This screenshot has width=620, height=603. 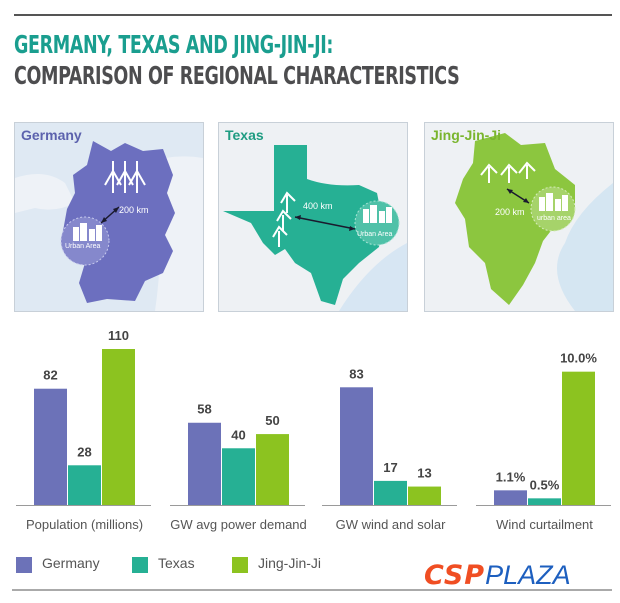 I want to click on jingjinji-map-panel: Jing-Jin-Ji 200 km urban area, so click(x=519, y=217).